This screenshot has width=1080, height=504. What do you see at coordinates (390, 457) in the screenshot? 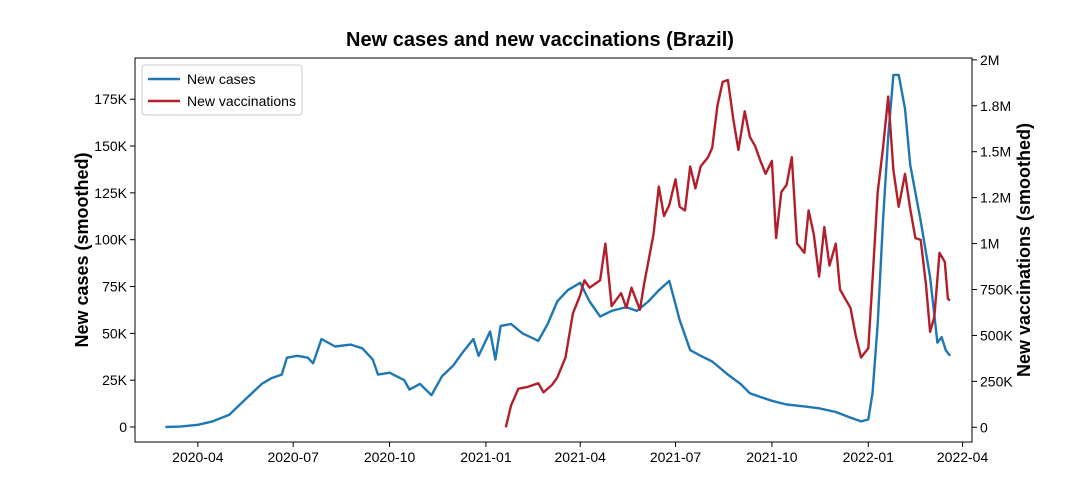
I see `x-tick-label: 2020-10` at bounding box center [390, 457].